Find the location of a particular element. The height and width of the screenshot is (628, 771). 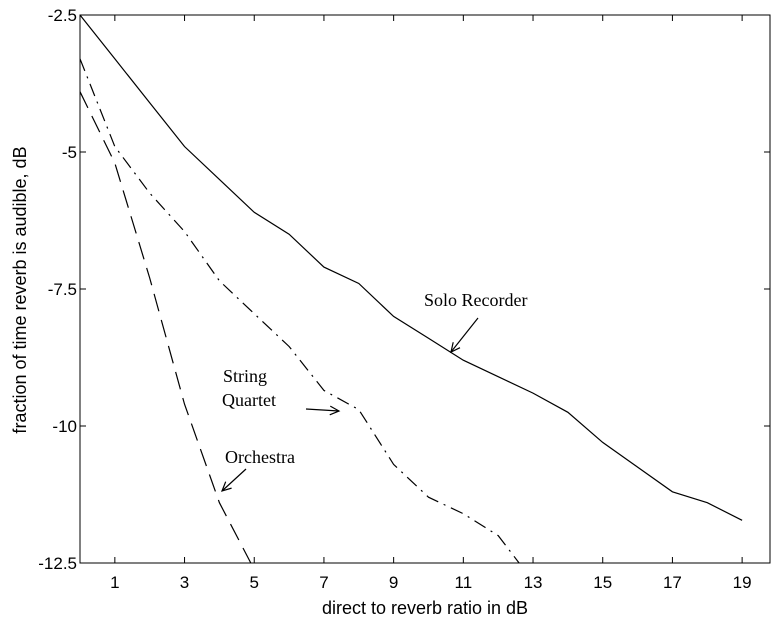

x-tick-label: 3 is located at coordinates (184, 582).